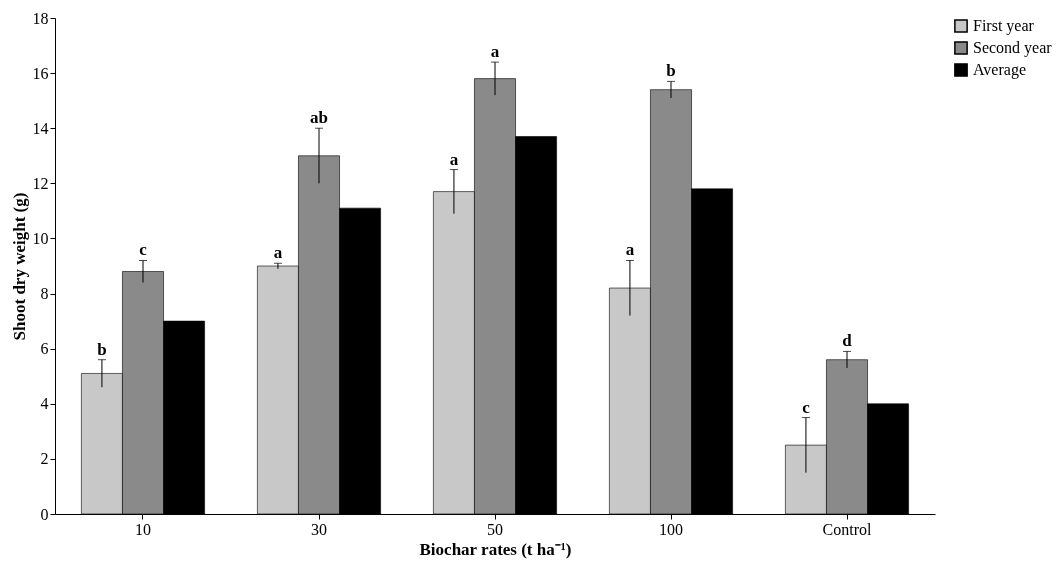  I want to click on y-tick-label: 6, so click(44, 349).